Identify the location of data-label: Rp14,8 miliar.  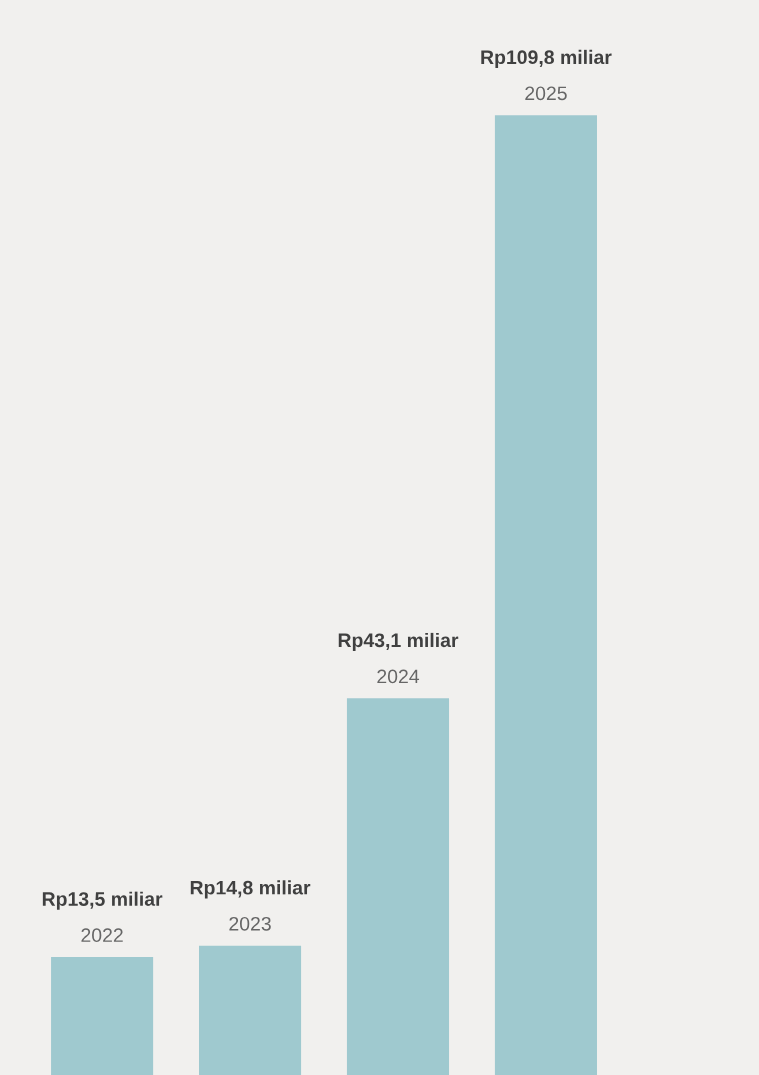
(250, 889).